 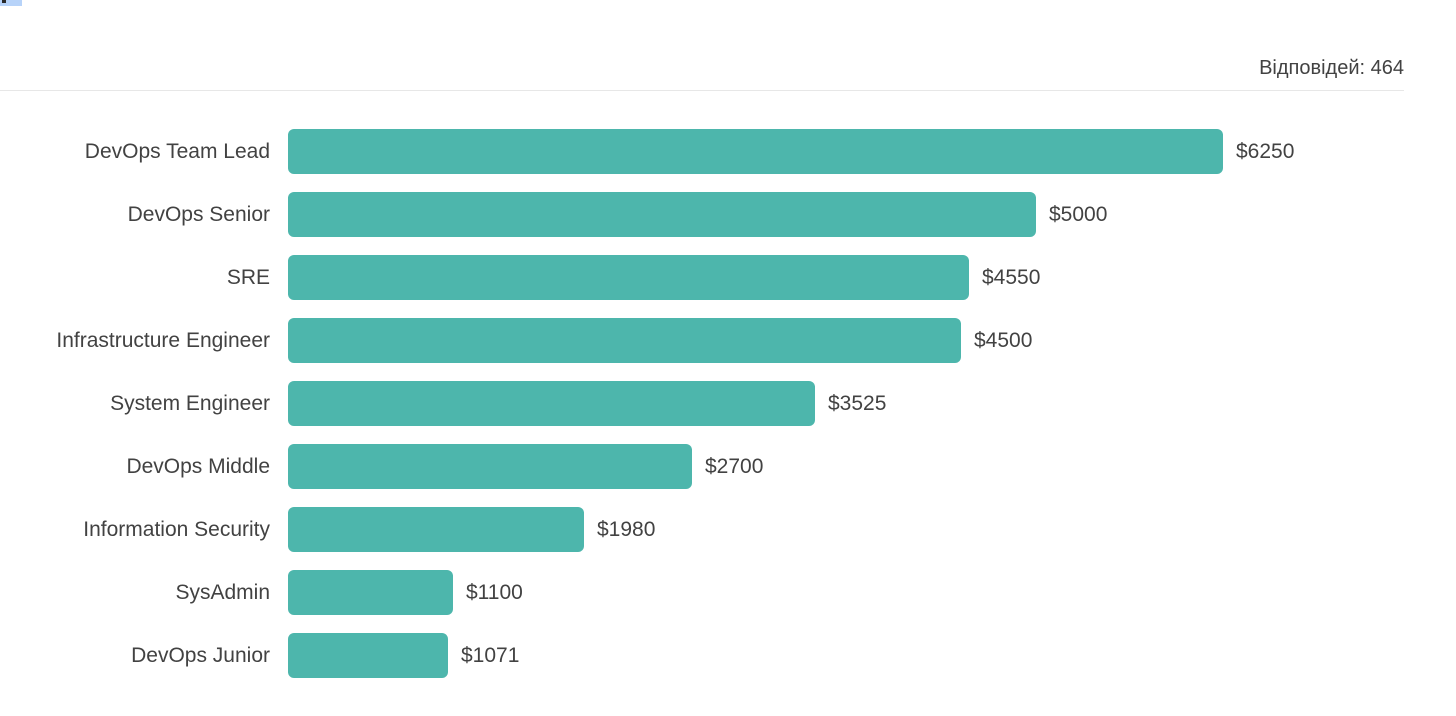 What do you see at coordinates (1078, 214) in the screenshot?
I see `value-label: $5000` at bounding box center [1078, 214].